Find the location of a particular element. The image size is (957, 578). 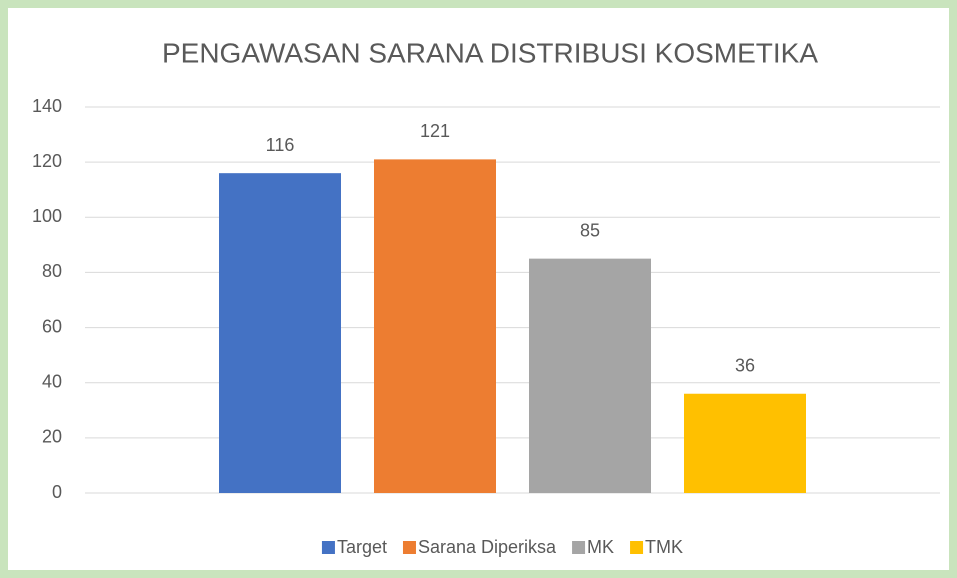

y-tick-label: 60 is located at coordinates (52, 326).